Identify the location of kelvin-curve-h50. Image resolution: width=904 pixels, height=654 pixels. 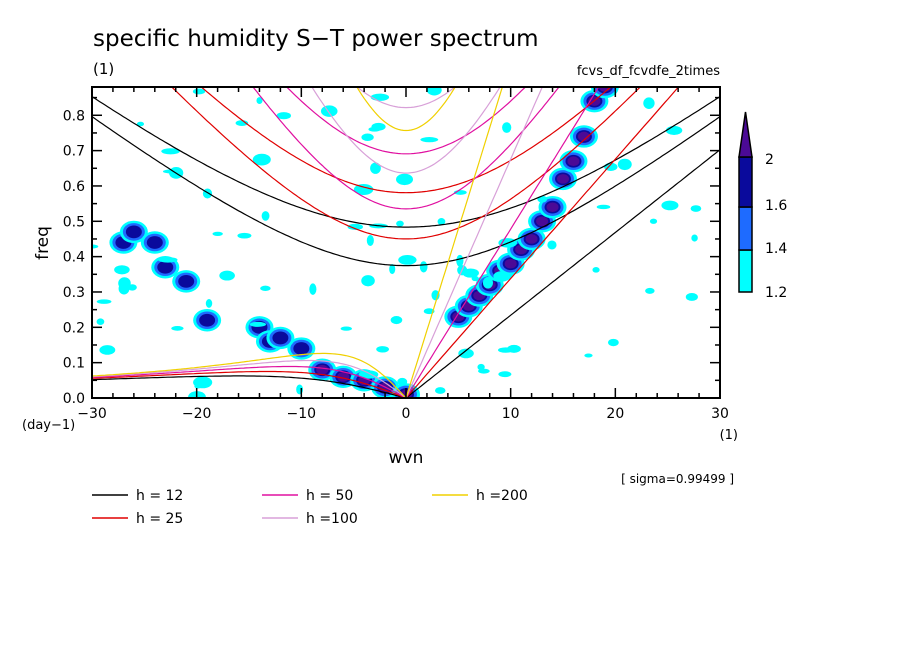
(502, 242).